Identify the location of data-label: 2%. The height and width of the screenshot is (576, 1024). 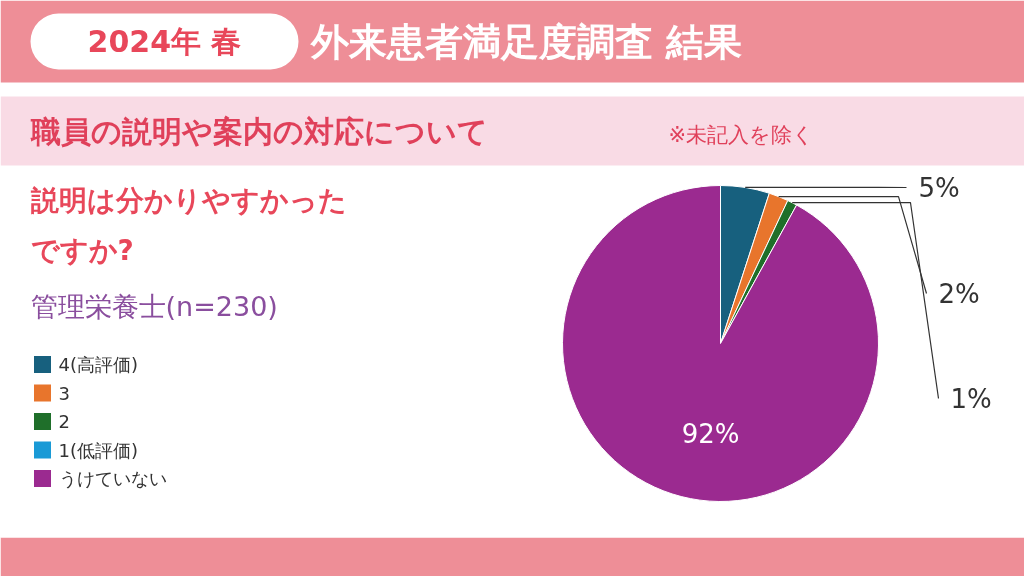
(959, 293).